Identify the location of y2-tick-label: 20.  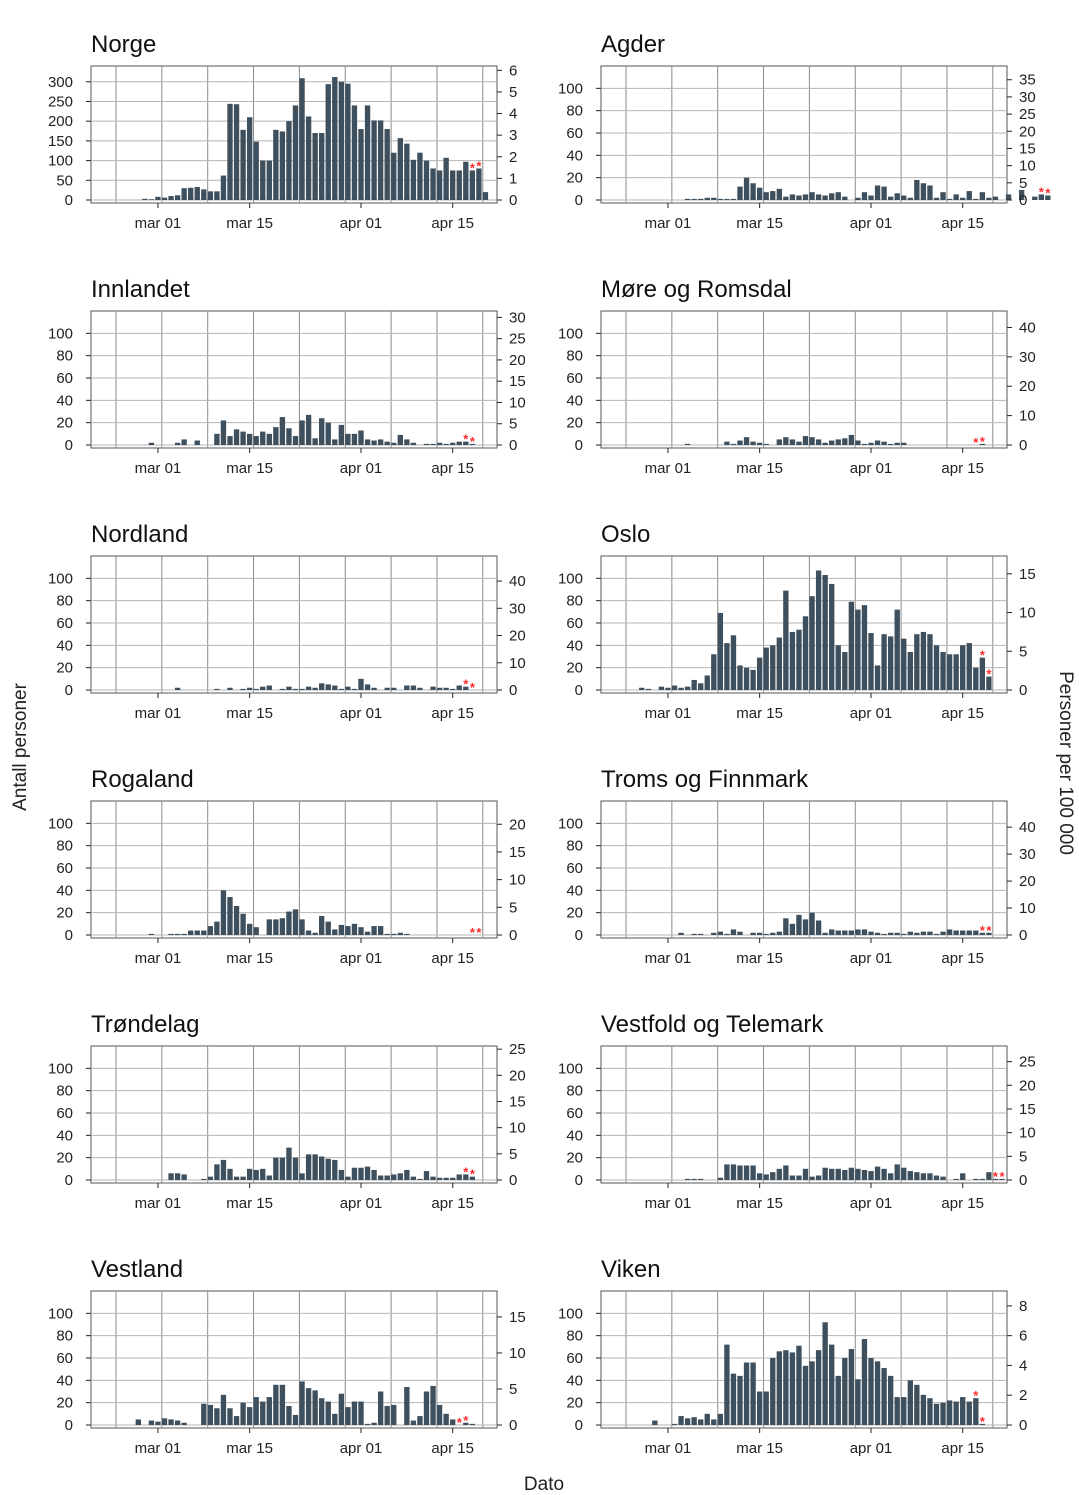
(1027, 131).